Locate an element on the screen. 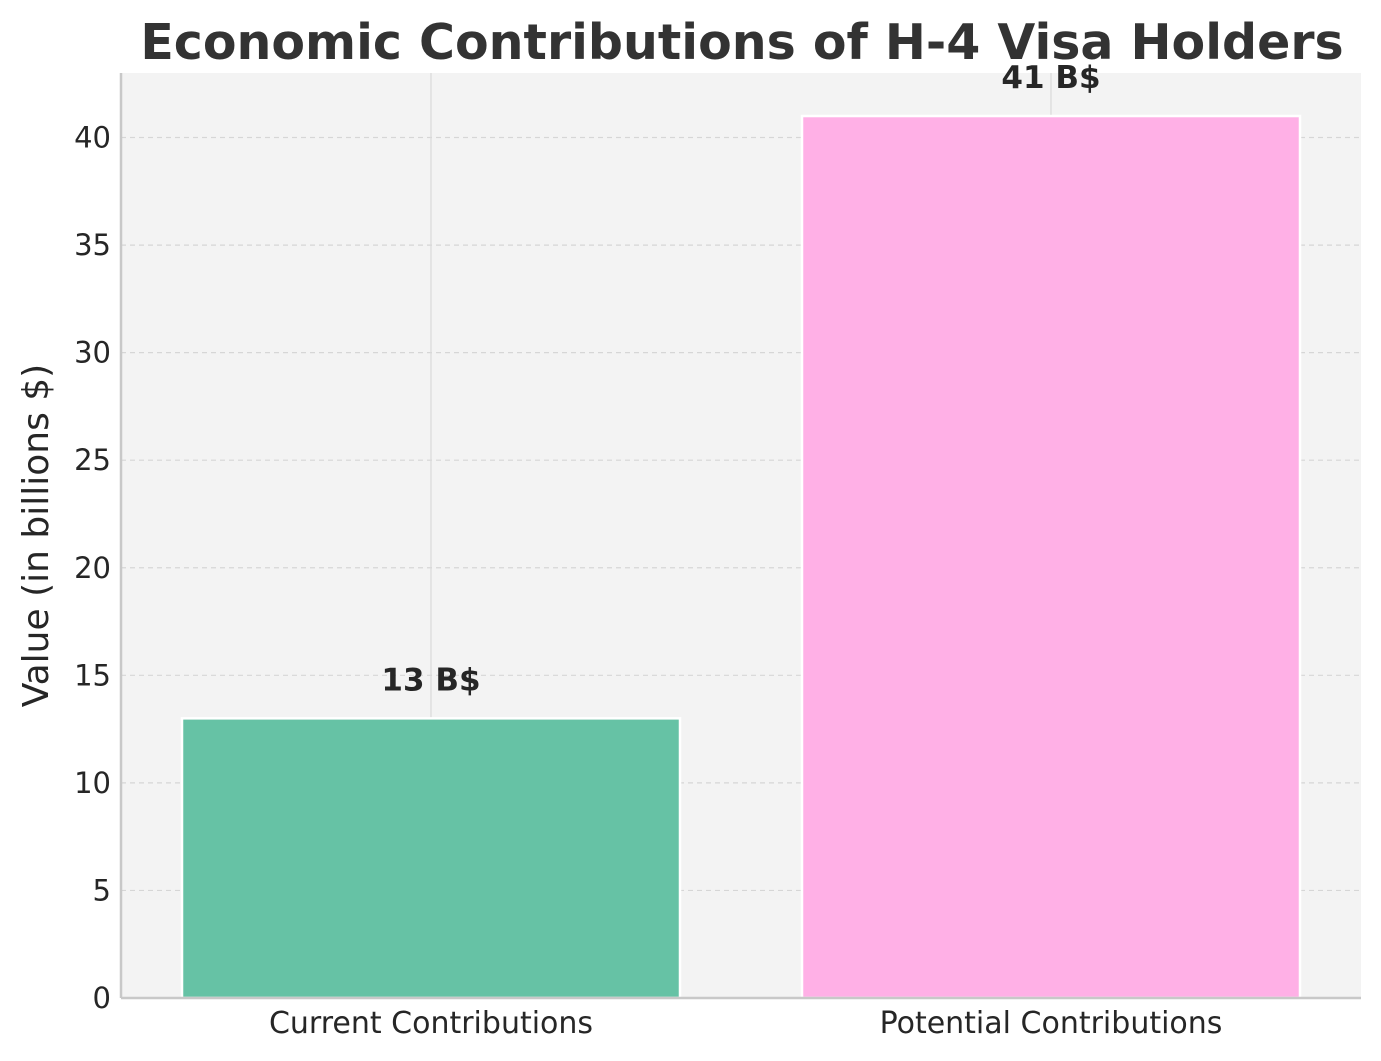  data-label: 41 B$ is located at coordinates (1050, 78).